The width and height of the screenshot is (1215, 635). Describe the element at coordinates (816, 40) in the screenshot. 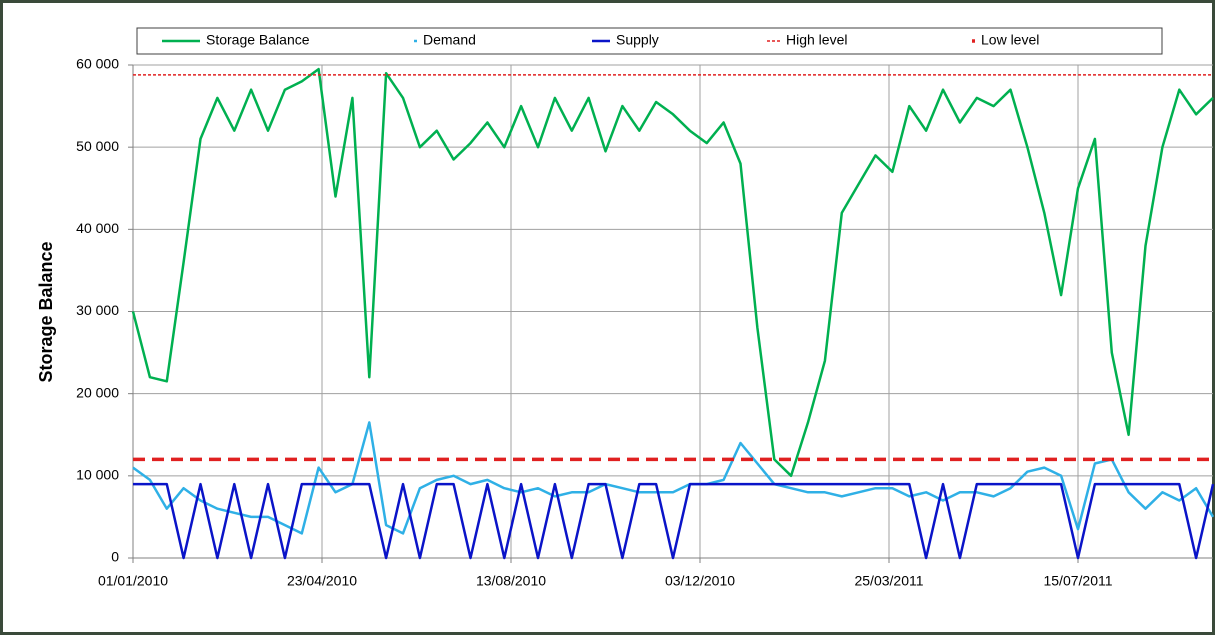

I see `legend-label: High level` at that location.